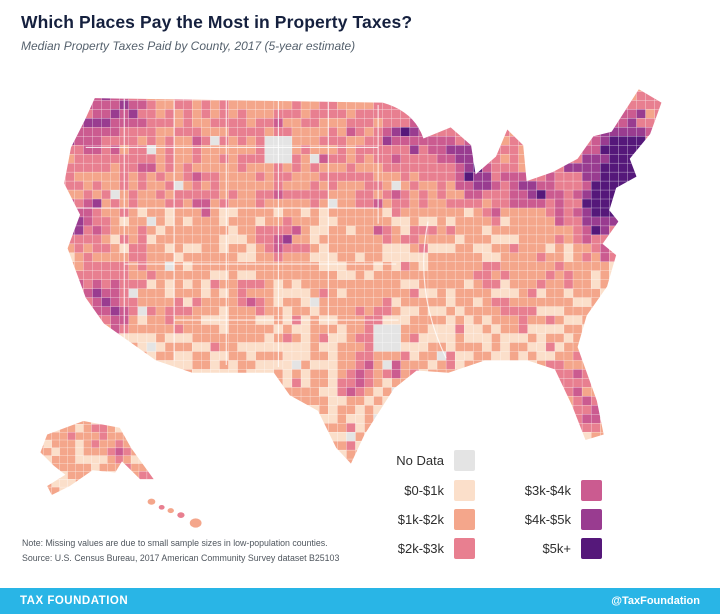  Describe the element at coordinates (655, 601) in the screenshot. I see `twitter-handle: @TaxFoundation` at that location.